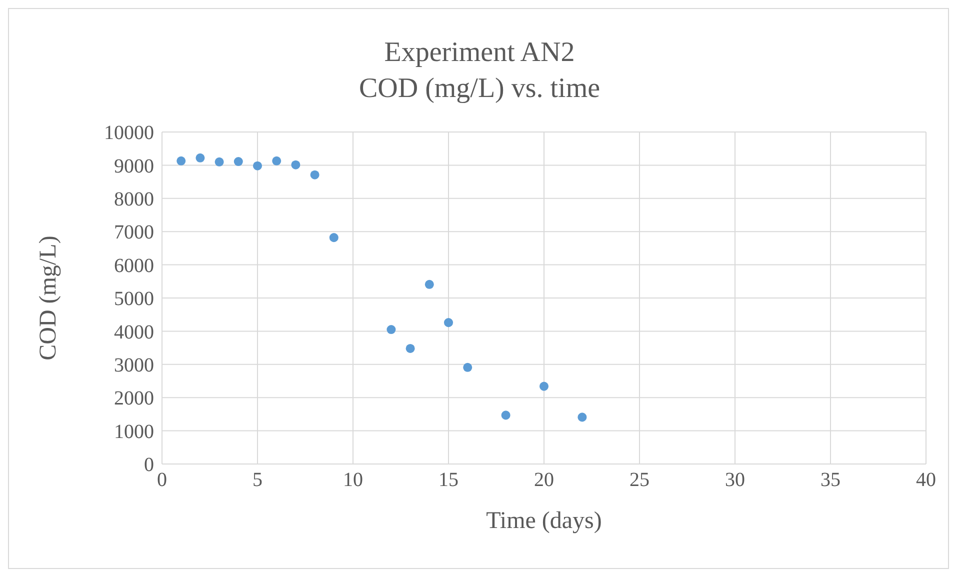 The width and height of the screenshot is (957, 577). What do you see at coordinates (544, 480) in the screenshot?
I see `x-tick-label: 20` at bounding box center [544, 480].